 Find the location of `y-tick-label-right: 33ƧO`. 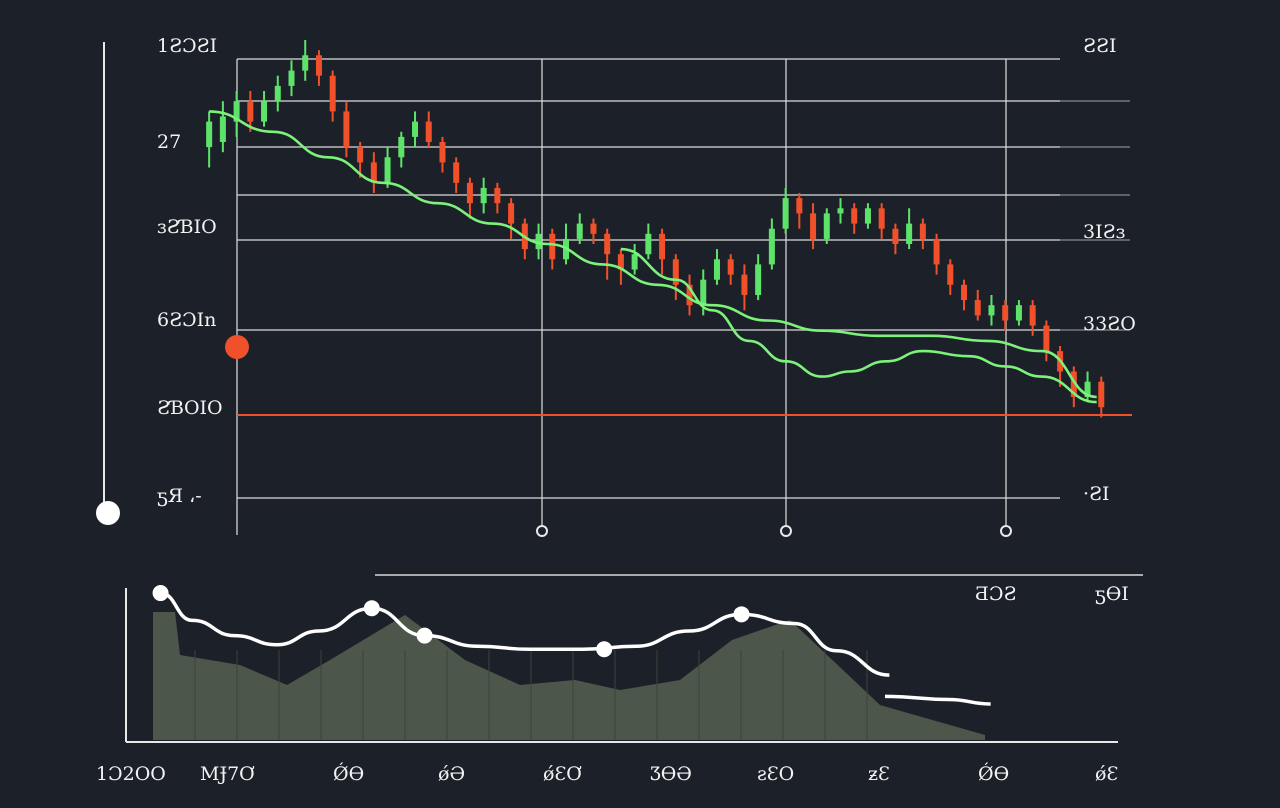

y-tick-label-right: 33ƧO is located at coordinates (1109, 324).